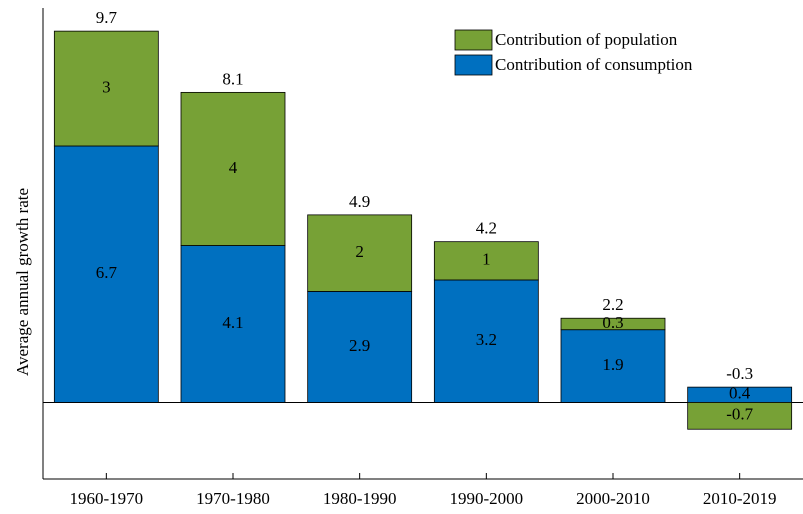 This screenshot has height=514, width=803. I want to click on x-tick-label: 1990-2000, so click(486, 498).